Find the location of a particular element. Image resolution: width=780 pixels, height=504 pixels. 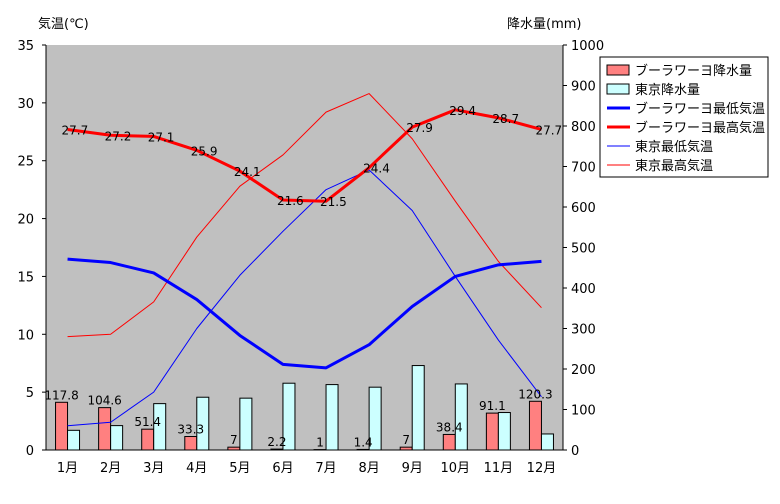

x-tick-label: 7月 is located at coordinates (325, 468).